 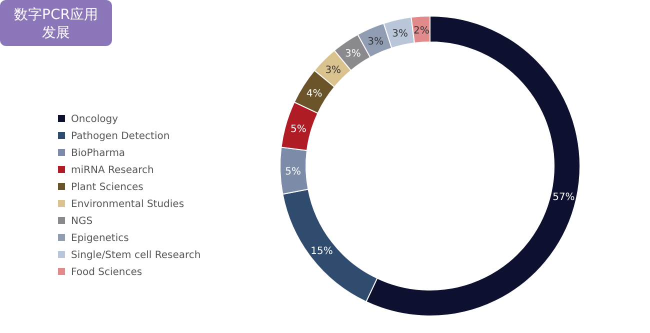 What do you see at coordinates (112, 170) in the screenshot?
I see `legend-label: miRNA Research` at bounding box center [112, 170].